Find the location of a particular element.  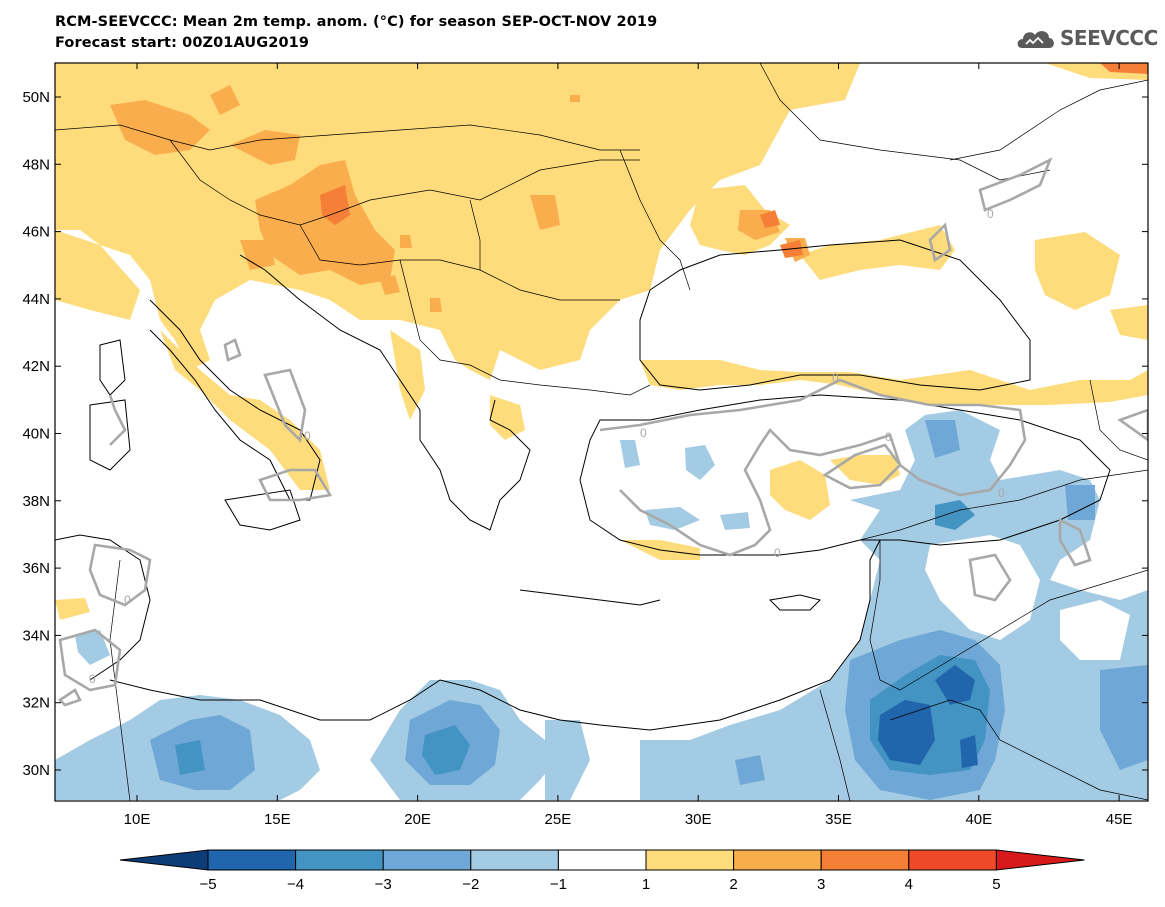

colorbar-tick-label: 3 is located at coordinates (821, 884).